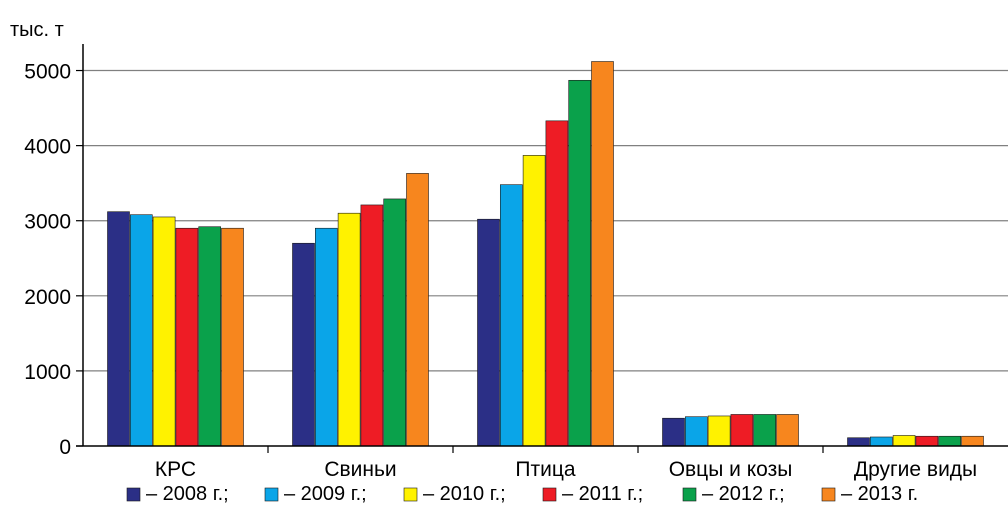 Image resolution: width=1008 pixels, height=511 pixels. I want to click on x-tick-label: Другие виды, so click(915, 469).